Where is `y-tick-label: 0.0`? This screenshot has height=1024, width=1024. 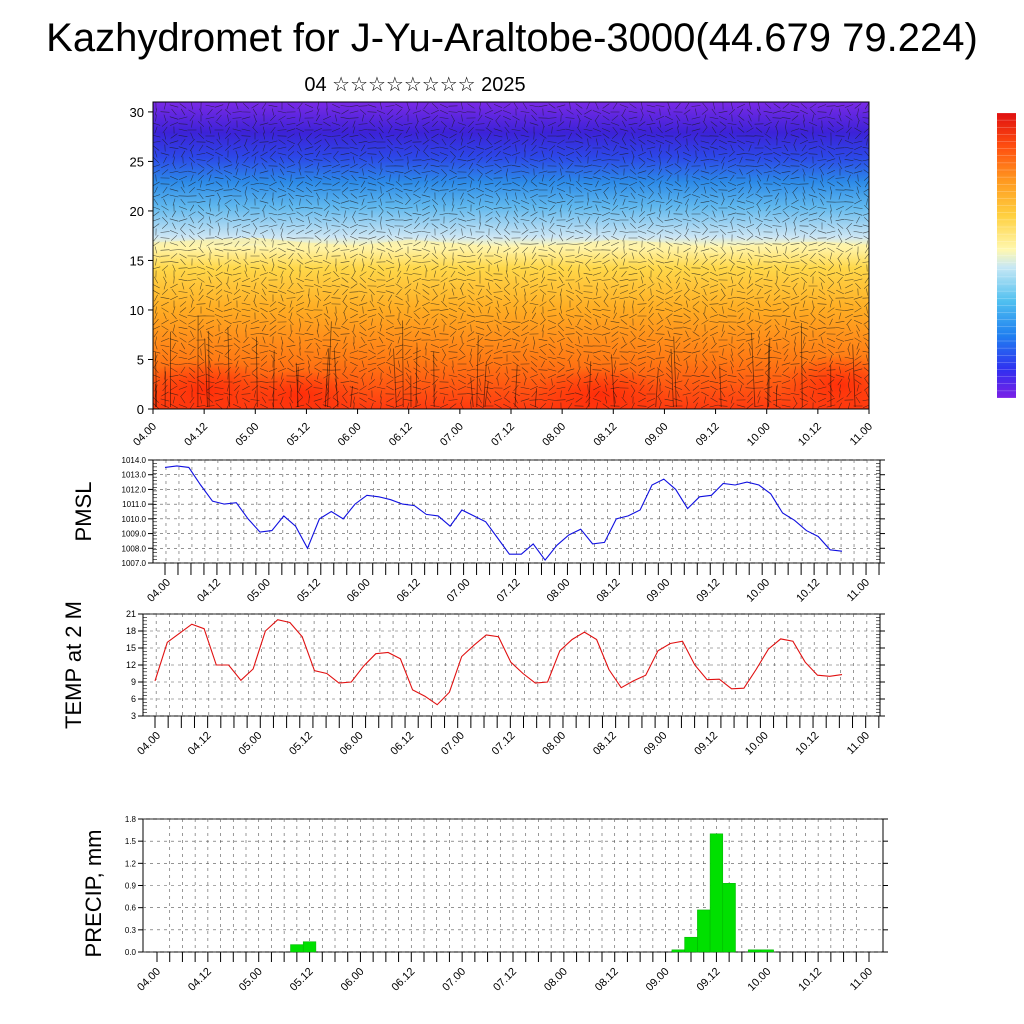
y-tick-label: 0.0 is located at coordinates (131, 952).